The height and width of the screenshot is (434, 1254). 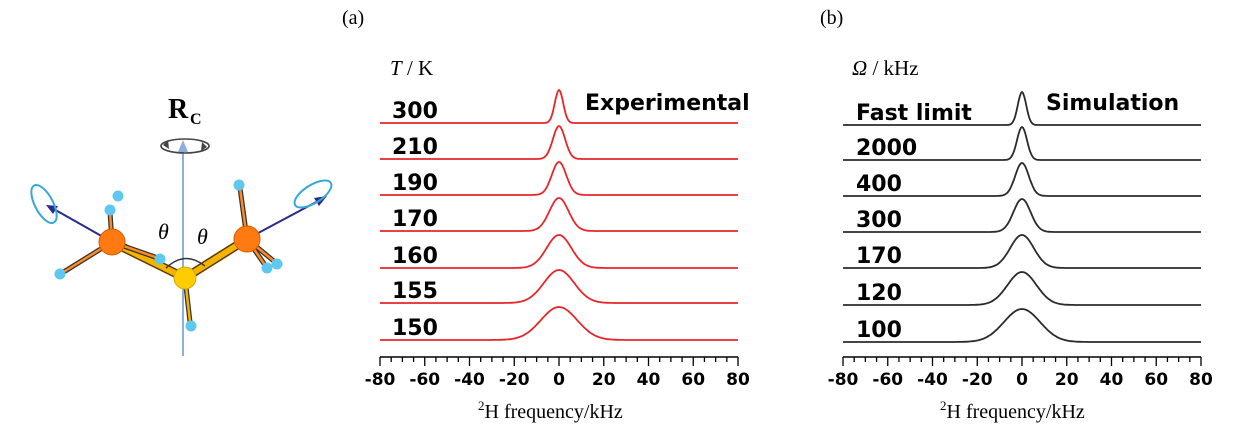 I want to click on x-axis-b: -80 -60 -40 -20 0 20 40 60 80, so click(x=1020, y=373).